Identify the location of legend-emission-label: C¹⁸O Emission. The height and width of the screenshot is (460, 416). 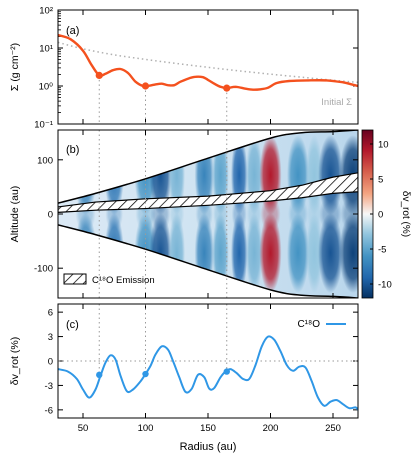
(123, 280).